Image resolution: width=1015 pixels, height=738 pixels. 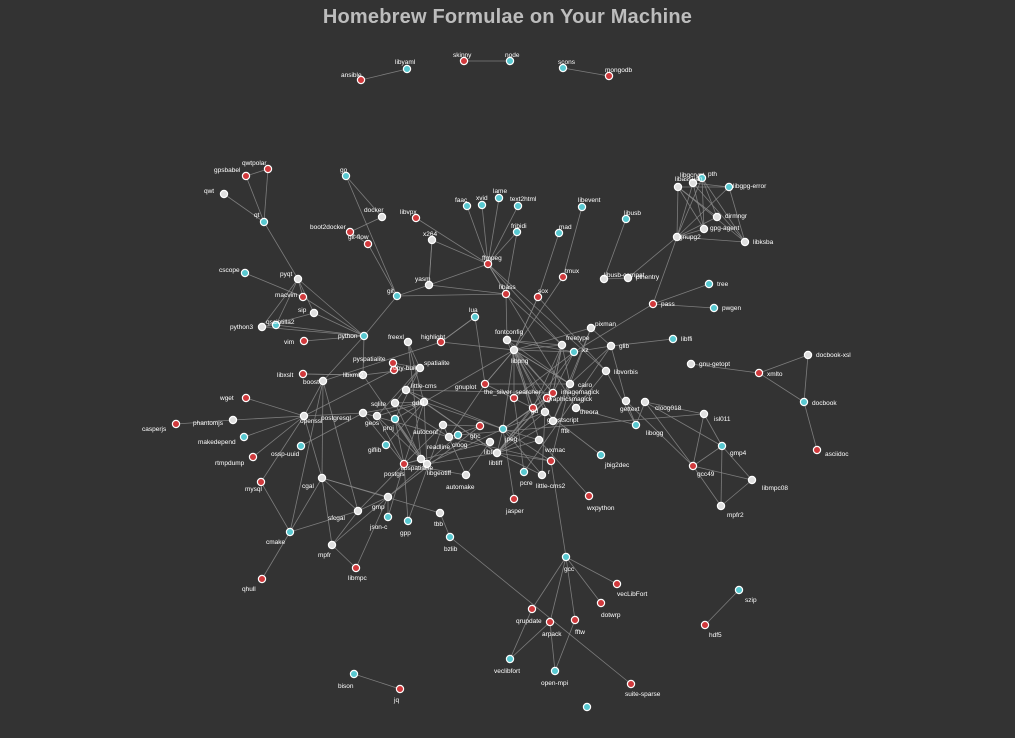 What do you see at coordinates (314, 481) in the screenshot?
I see `graph-node: cgal` at bounding box center [314, 481].